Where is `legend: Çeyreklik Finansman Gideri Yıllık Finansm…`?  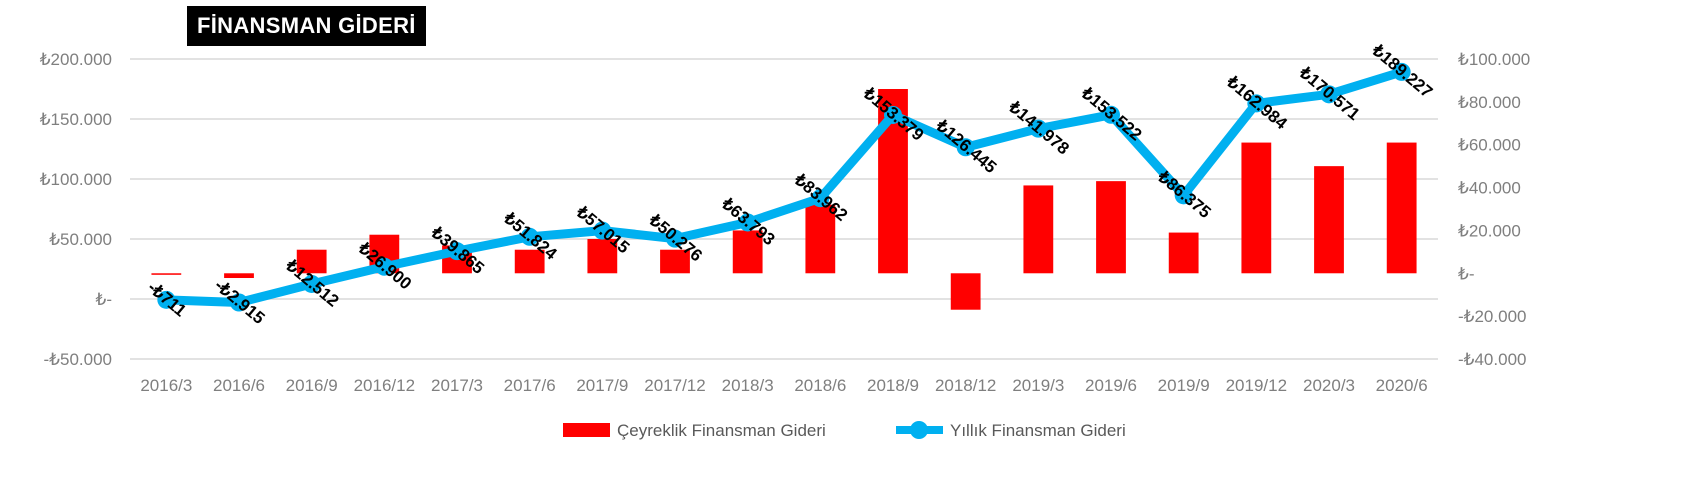
legend: Çeyreklik Finansman Gideri Yıllık Finansm… is located at coordinates (844, 430).